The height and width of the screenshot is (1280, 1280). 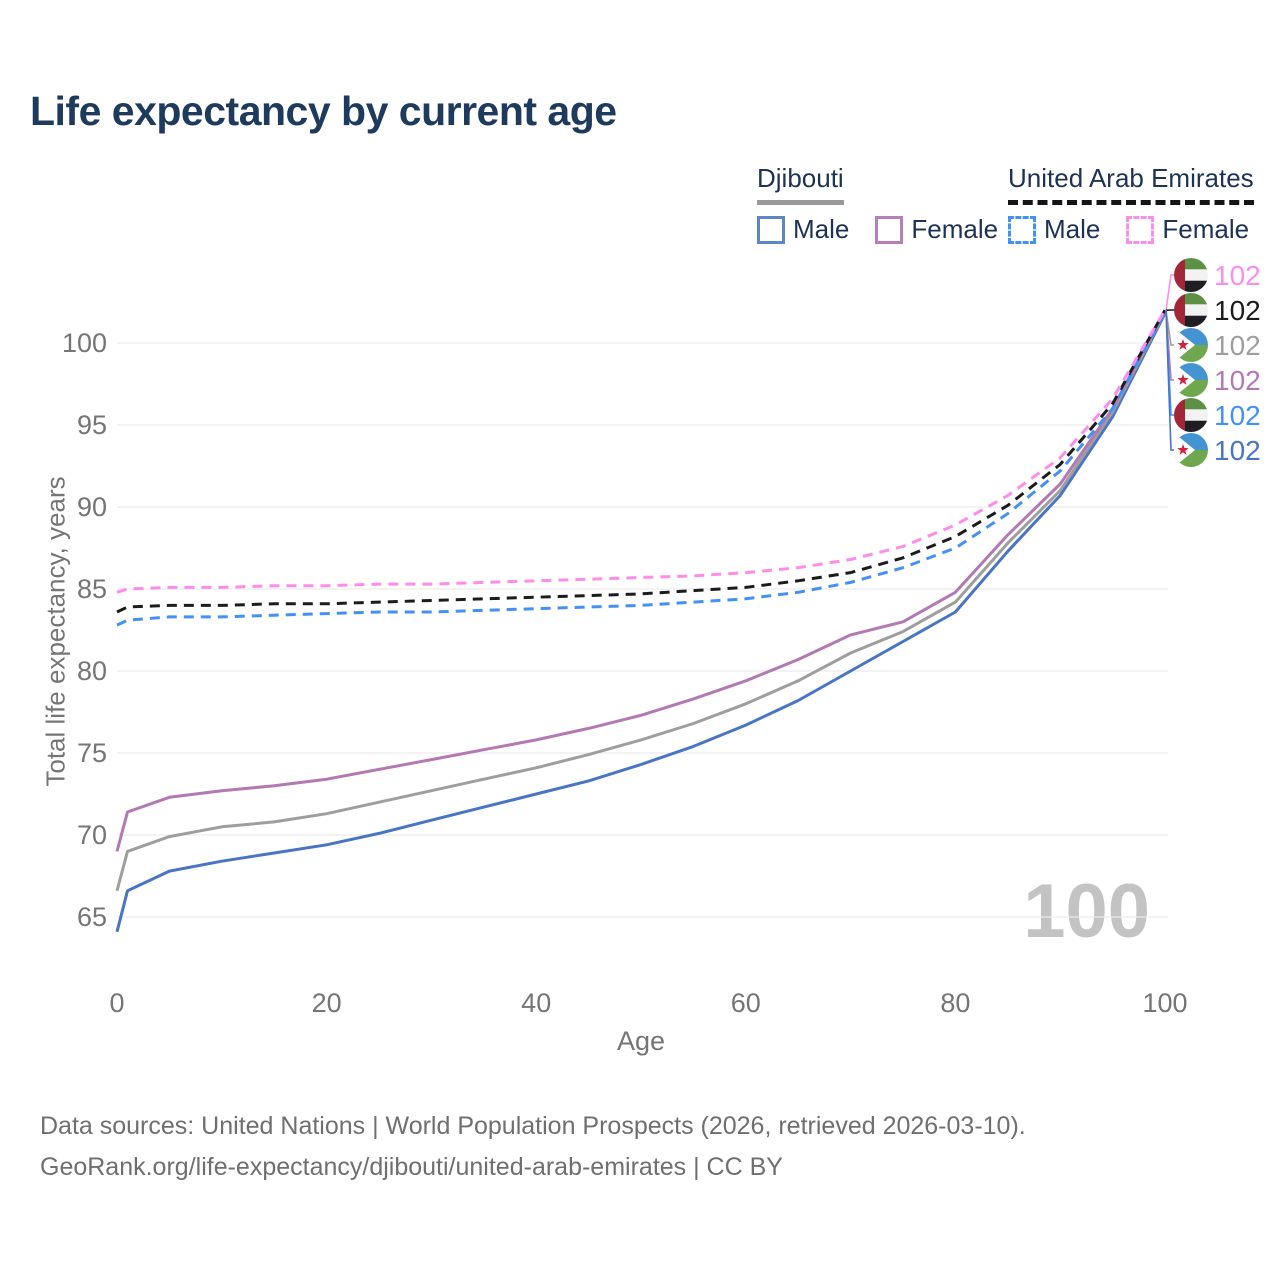 I want to click on legend-item-djibouti-female: Female, so click(x=936, y=229).